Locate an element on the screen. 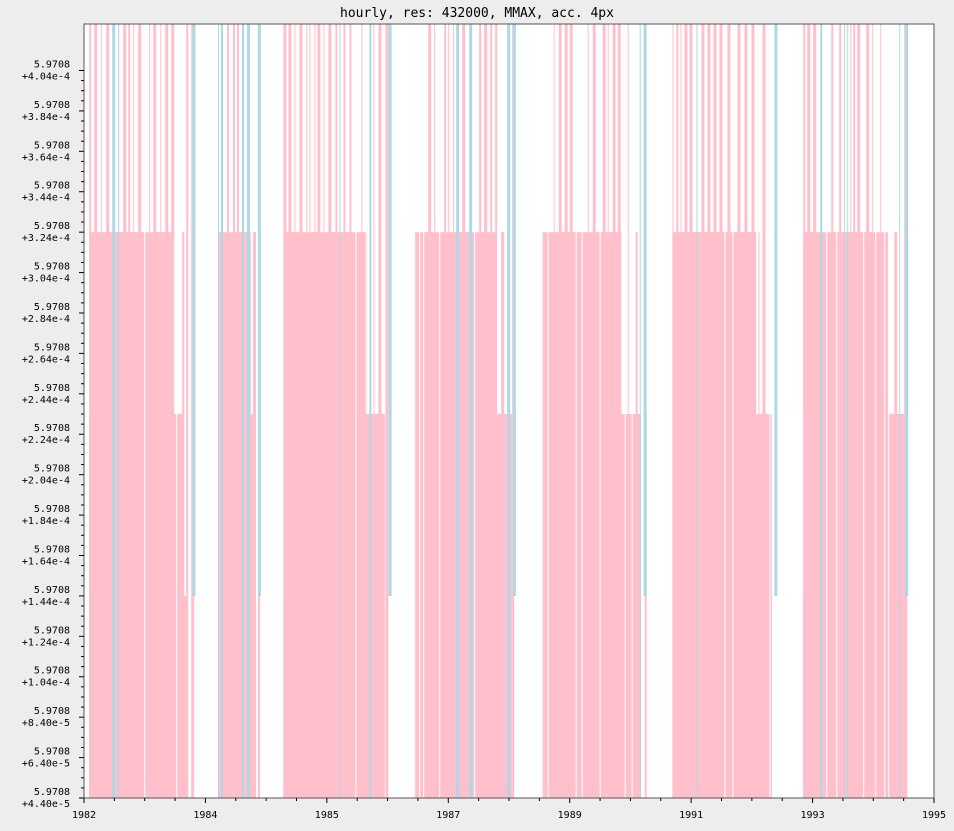  y-tick-label: 5.9708 +1.44e-4 is located at coordinates (46, 596).